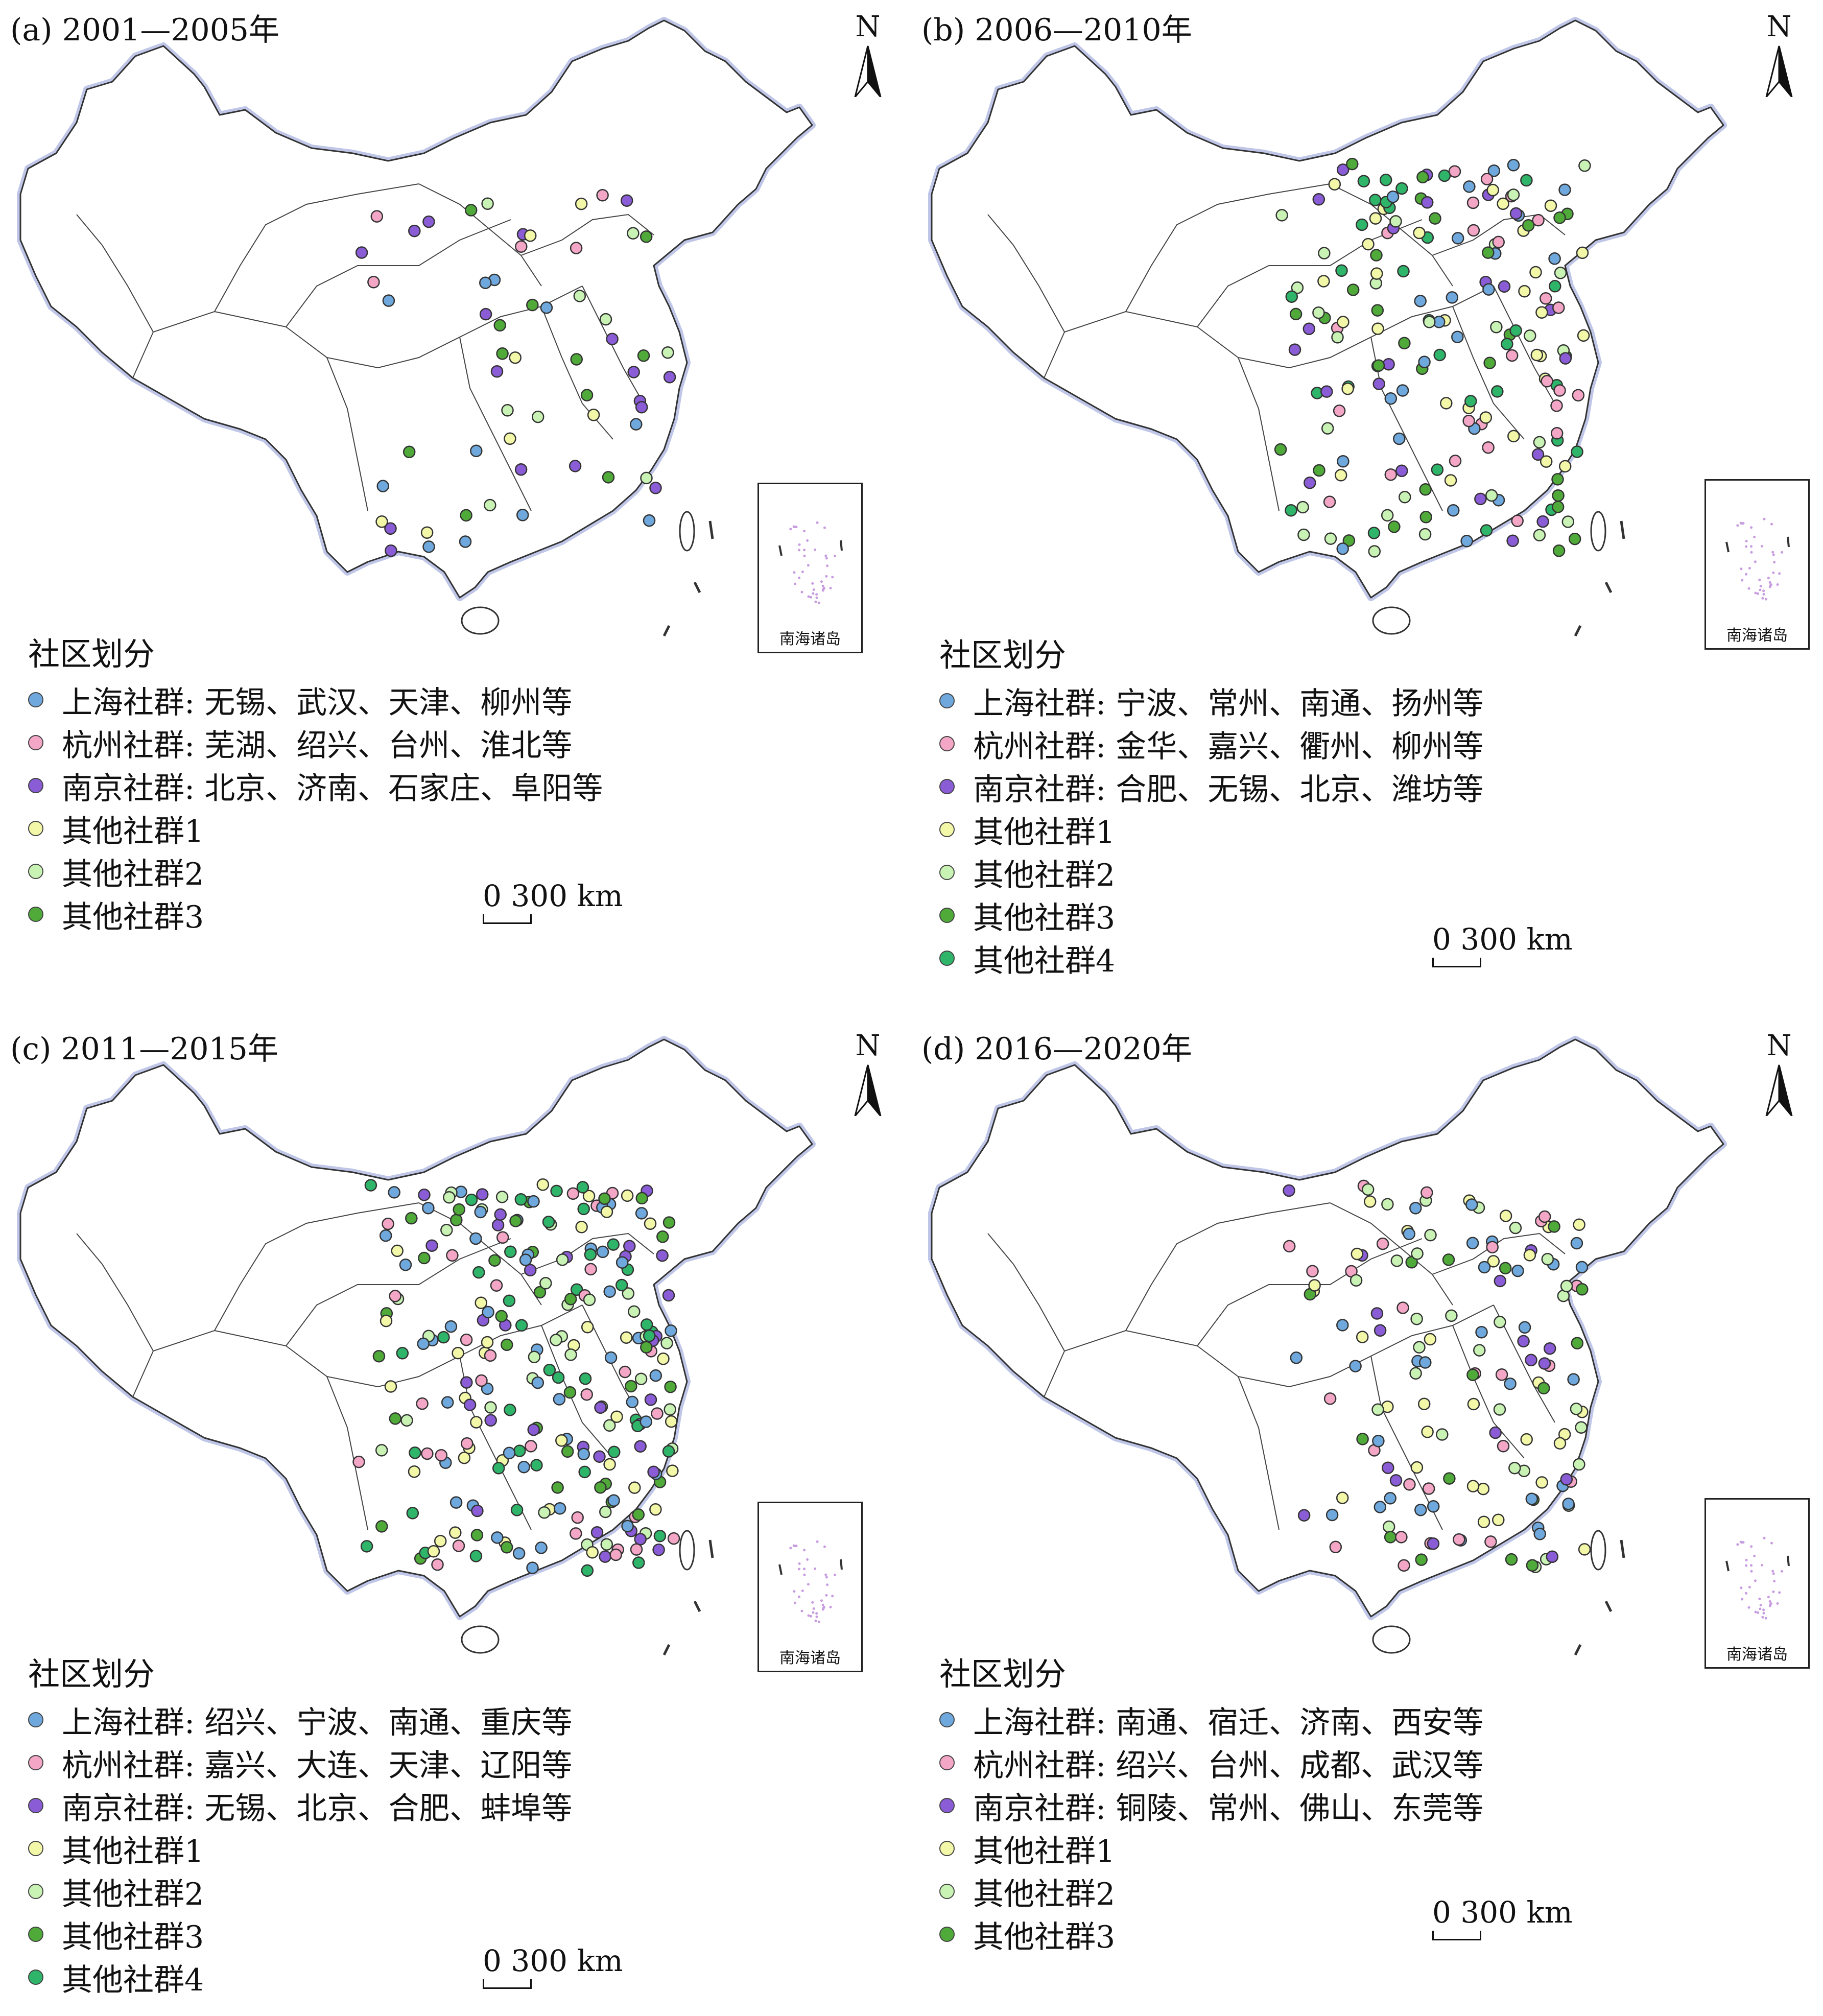 The height and width of the screenshot is (2016, 1823). What do you see at coordinates (133, 874) in the screenshot?
I see `legend-label: 其他社群2` at bounding box center [133, 874].